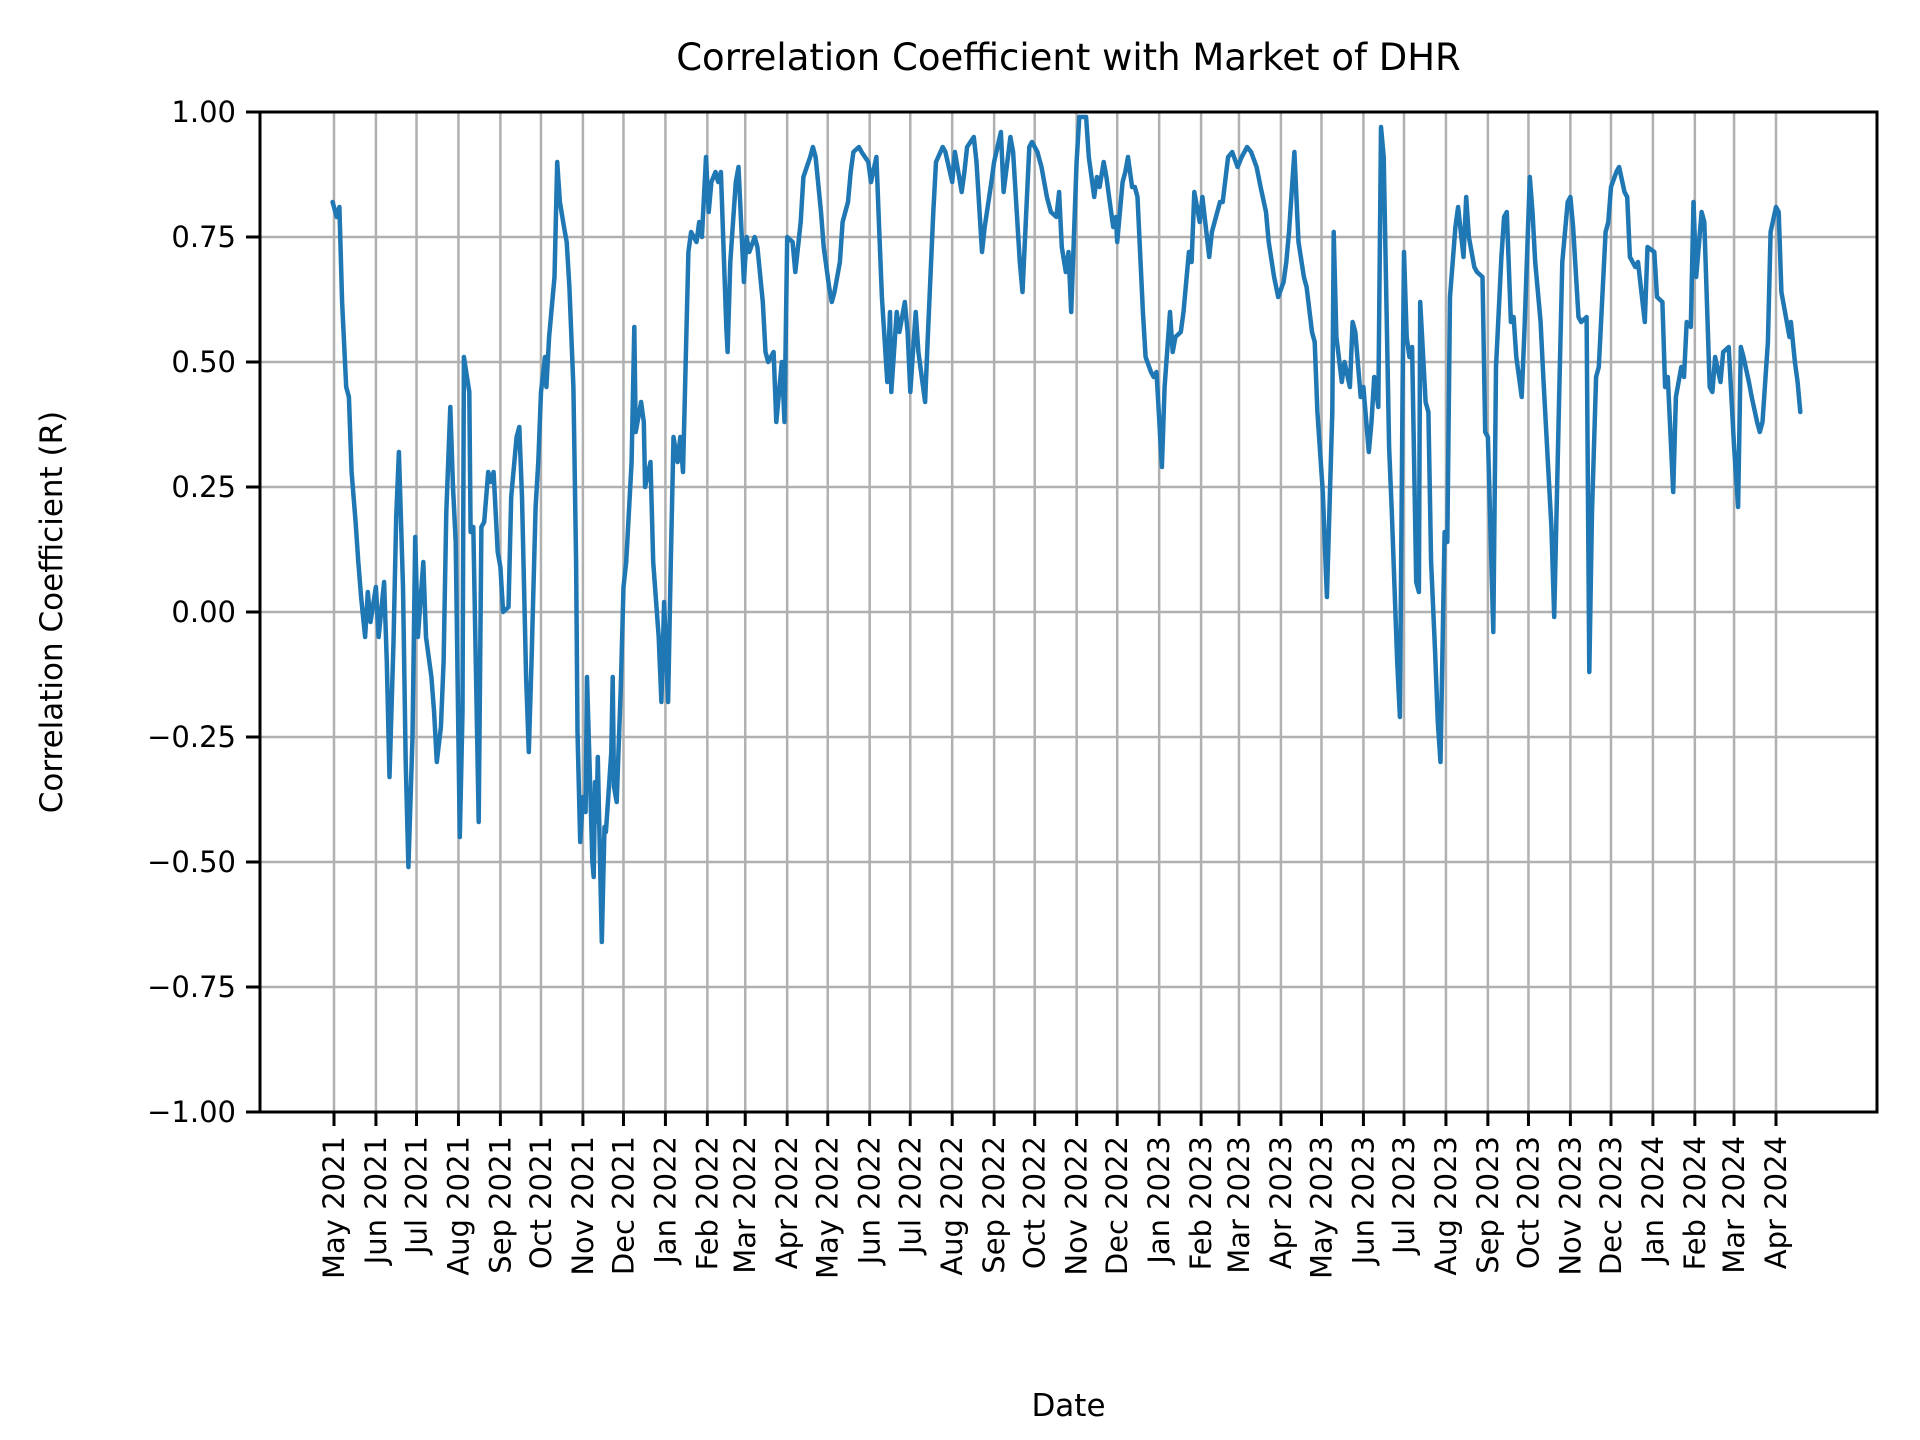  I want to click on x-tick-label: May 2021, so click(334, 1207).